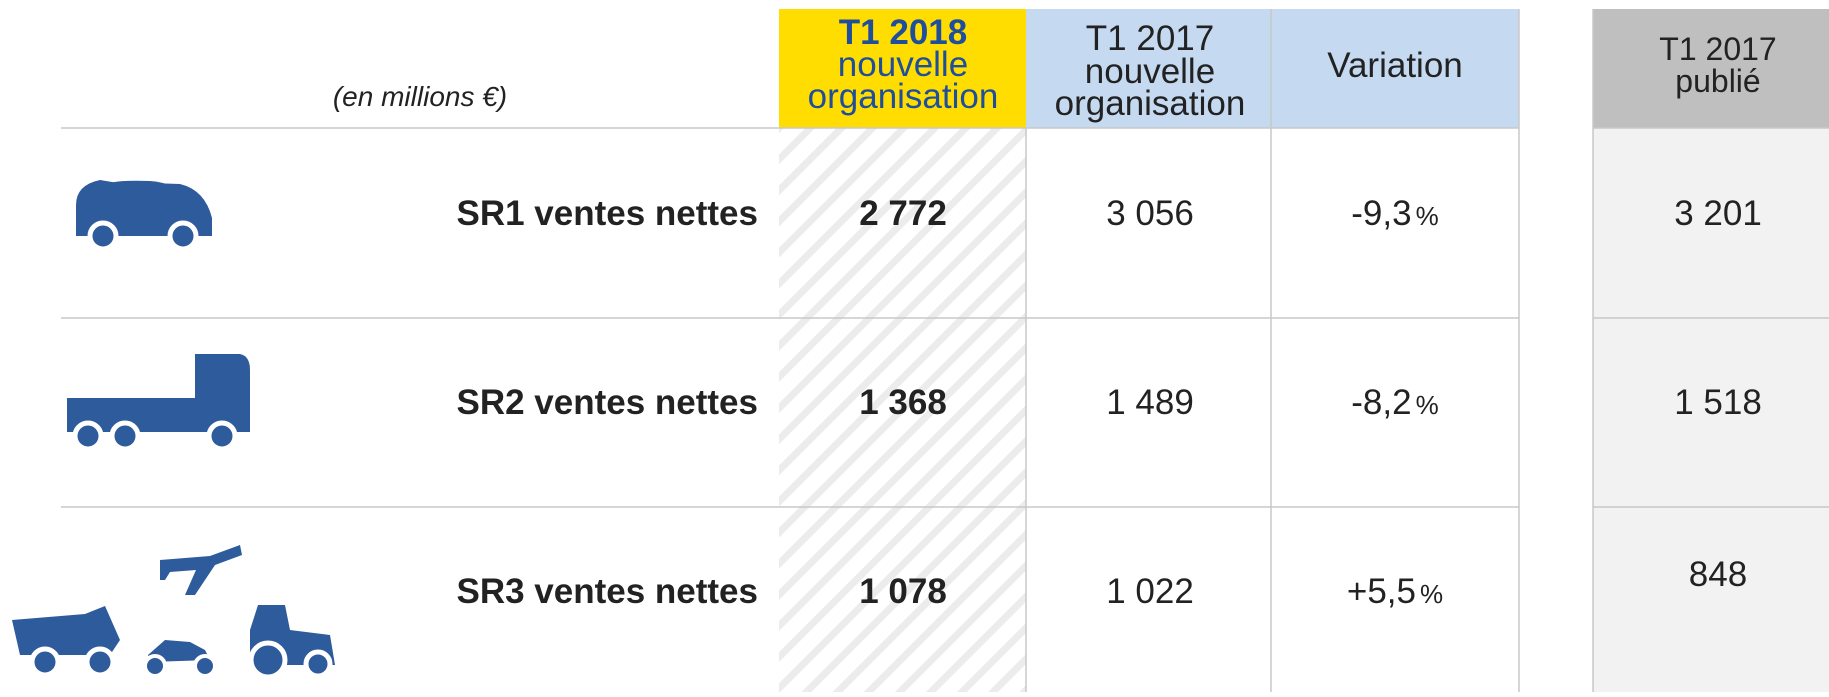 The width and height of the screenshot is (1829, 697). I want to click on header-text: publié, so click(1717, 81).